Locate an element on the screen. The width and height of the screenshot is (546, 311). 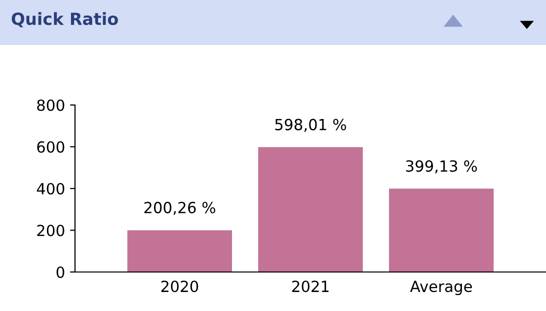
x-tick-label: Average is located at coordinates (441, 288).